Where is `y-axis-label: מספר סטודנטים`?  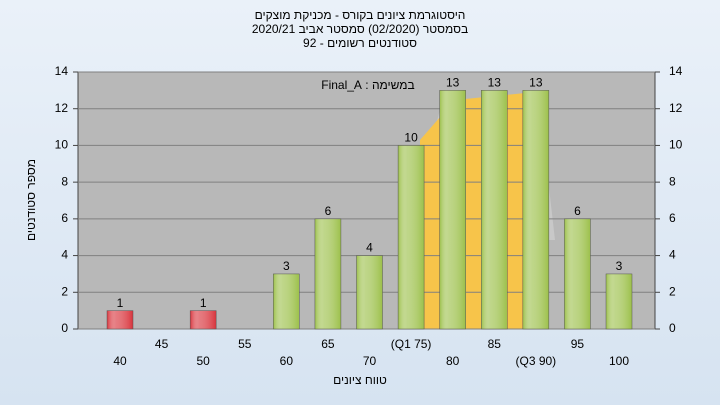
y-axis-label: מספר סטודנטים is located at coordinates (31, 200).